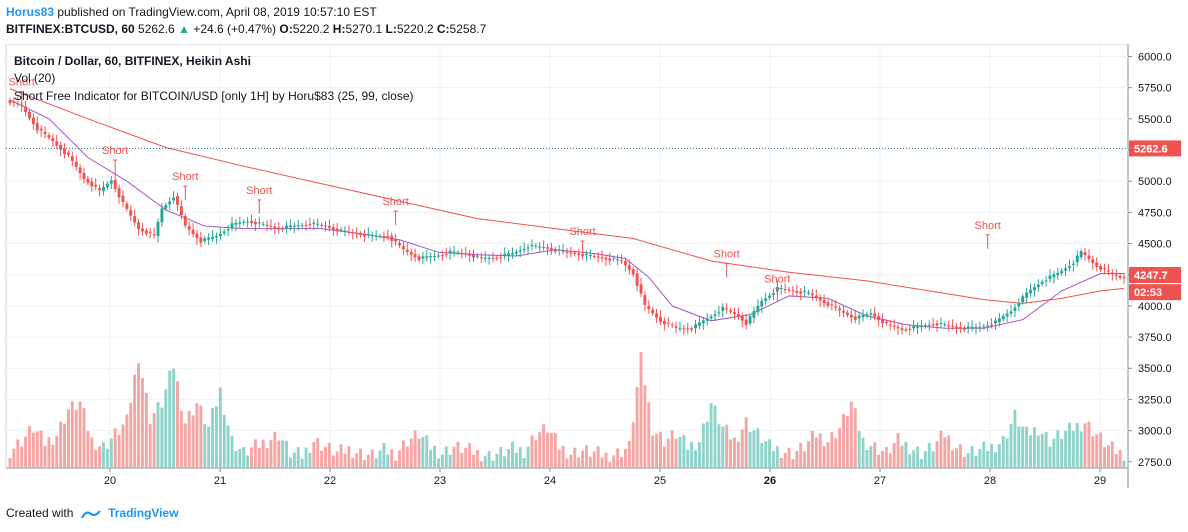 The height and width of the screenshot is (532, 1188). I want to click on y-tick-label: 3250.0, so click(1155, 400).